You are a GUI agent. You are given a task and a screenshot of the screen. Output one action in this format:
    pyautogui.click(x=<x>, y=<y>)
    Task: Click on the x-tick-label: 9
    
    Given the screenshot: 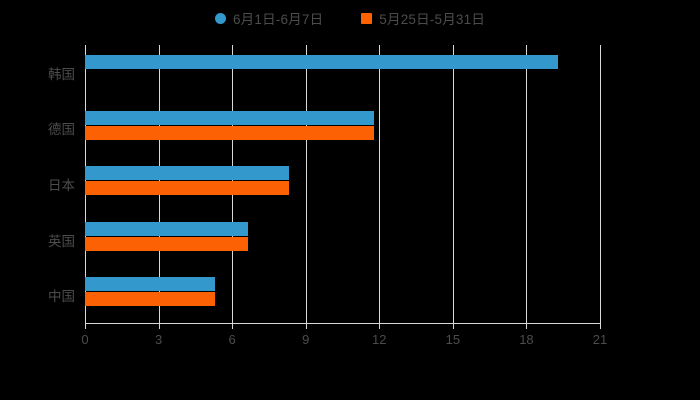 What is the action you would take?
    pyautogui.click(x=306, y=339)
    